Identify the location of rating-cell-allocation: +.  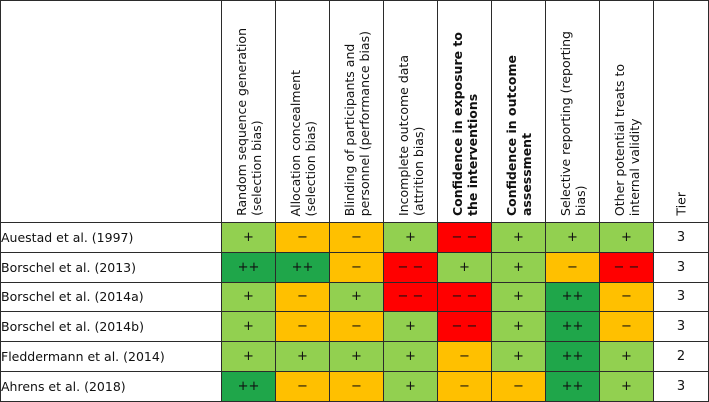
(302, 356).